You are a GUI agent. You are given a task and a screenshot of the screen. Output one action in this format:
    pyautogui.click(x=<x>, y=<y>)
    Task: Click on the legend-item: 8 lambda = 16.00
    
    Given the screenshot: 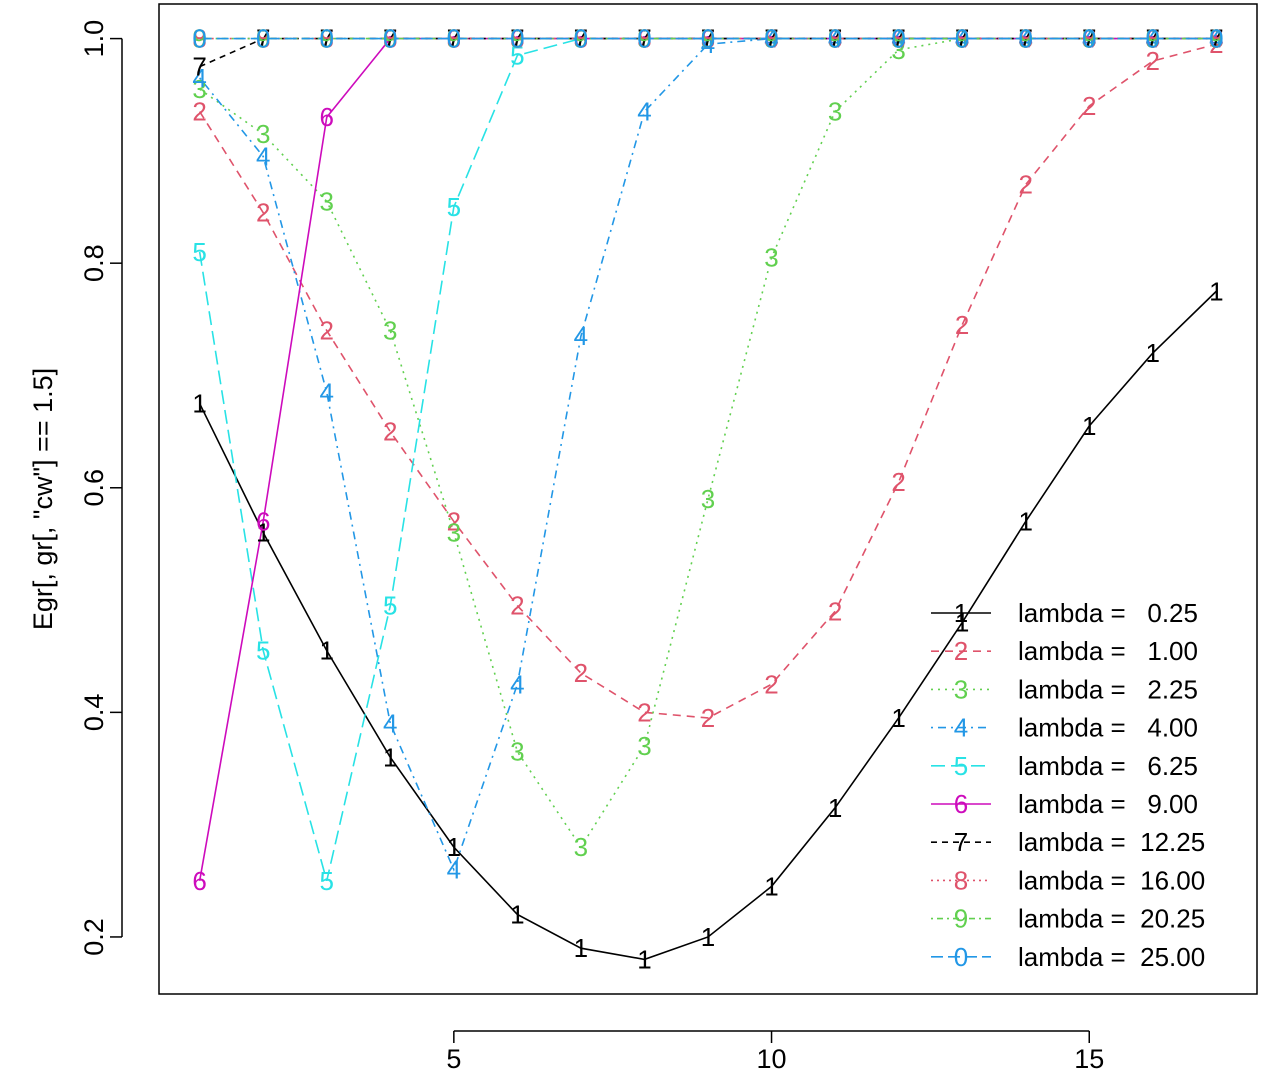 What is the action you would take?
    pyautogui.click(x=1068, y=880)
    